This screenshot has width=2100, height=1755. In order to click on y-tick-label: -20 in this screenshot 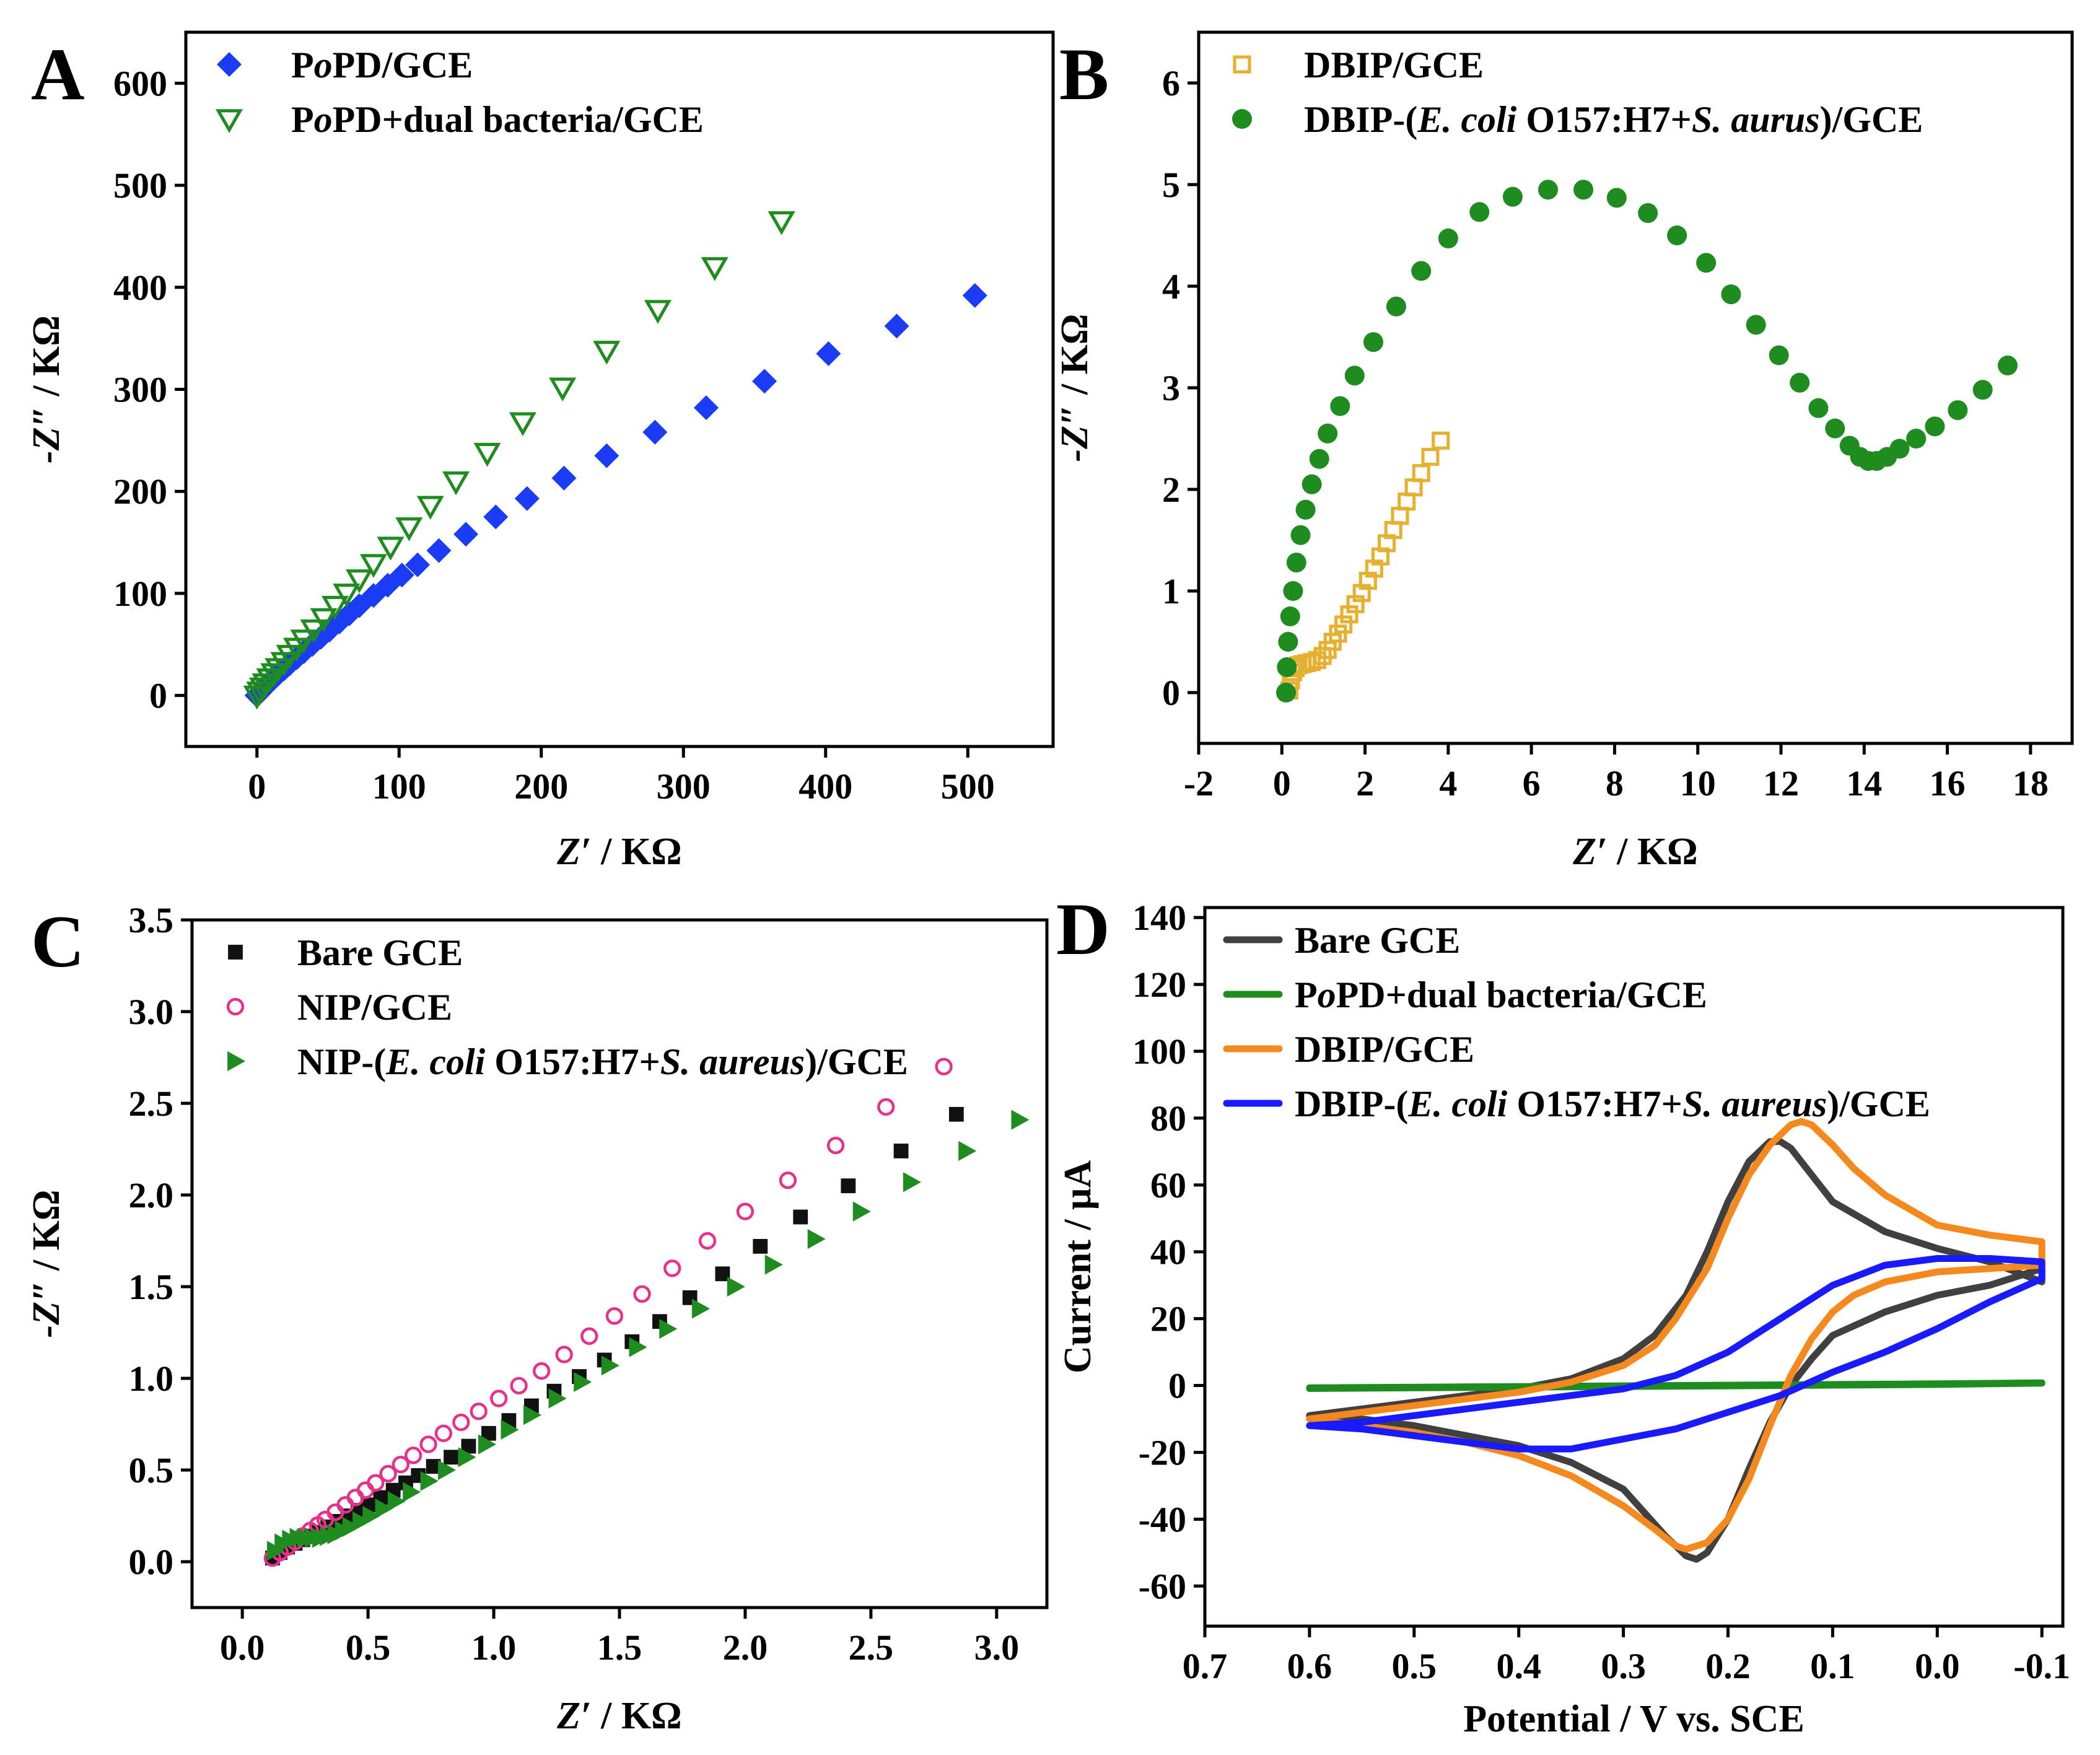, I will do `click(1162, 1452)`.